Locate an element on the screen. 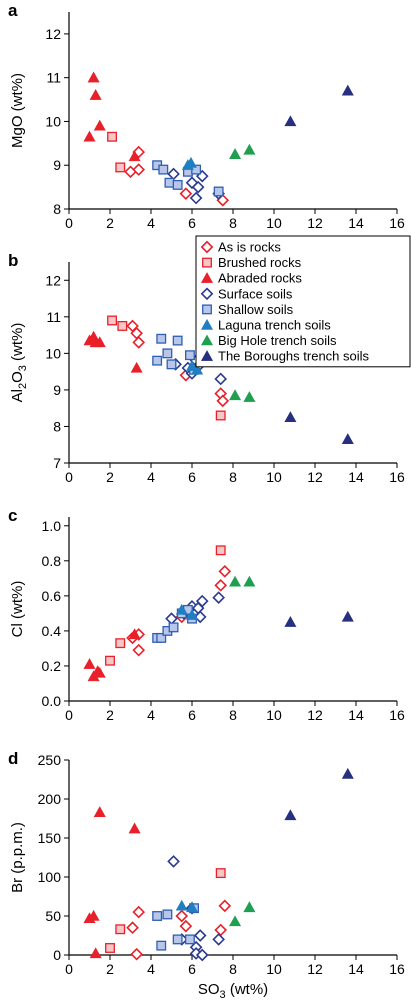  panel-label: c is located at coordinates (12, 515).